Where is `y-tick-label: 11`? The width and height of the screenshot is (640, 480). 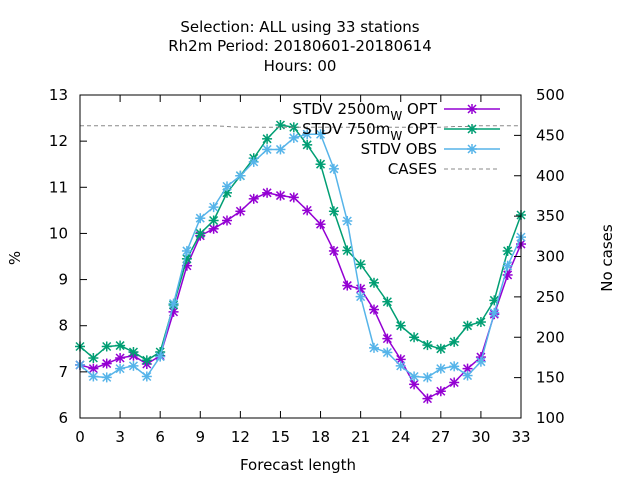
y-tick-label: 11 is located at coordinates (58, 187).